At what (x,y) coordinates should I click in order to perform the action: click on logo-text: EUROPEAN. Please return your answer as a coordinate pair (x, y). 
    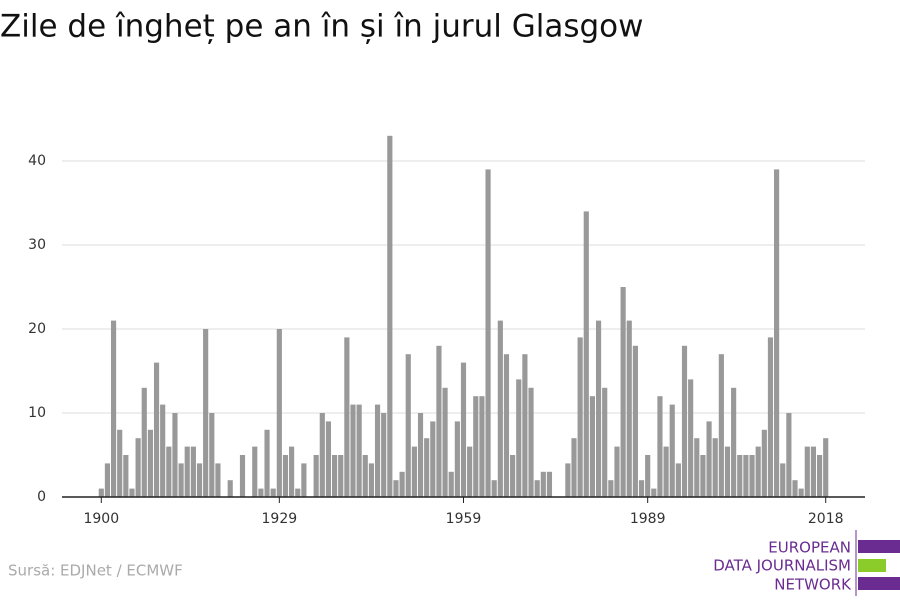
    Looking at the image, I should click on (809, 548).